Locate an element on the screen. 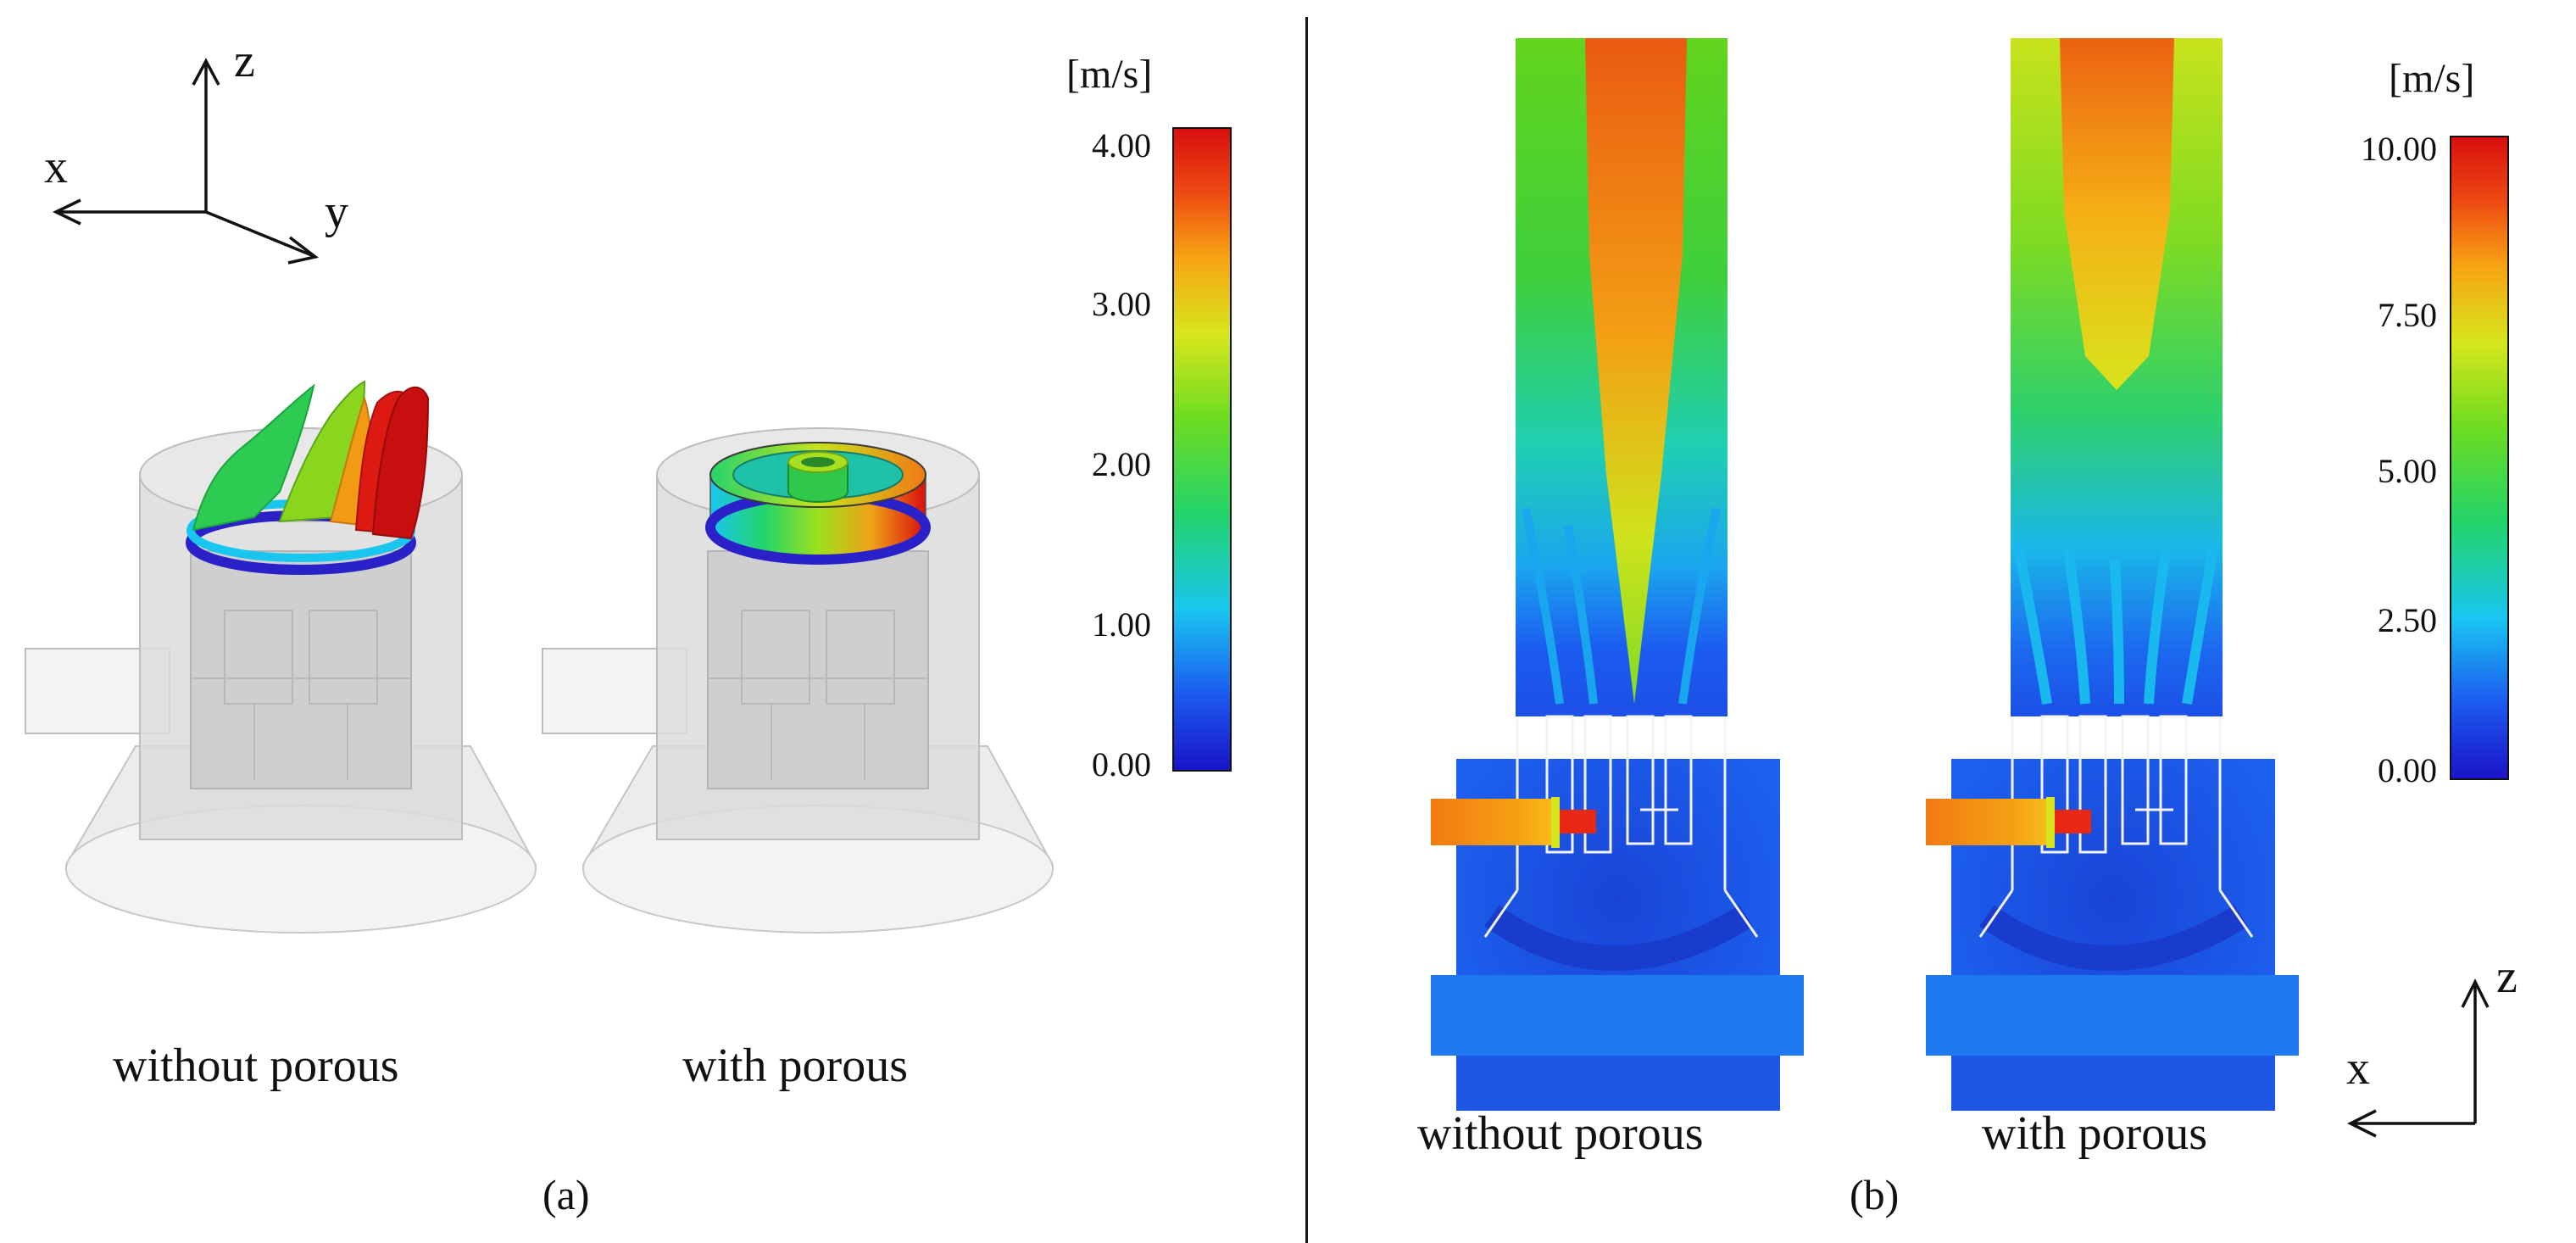 This screenshot has width=2576, height=1243. velocity-field-with-porous is located at coordinates (2112, 574).